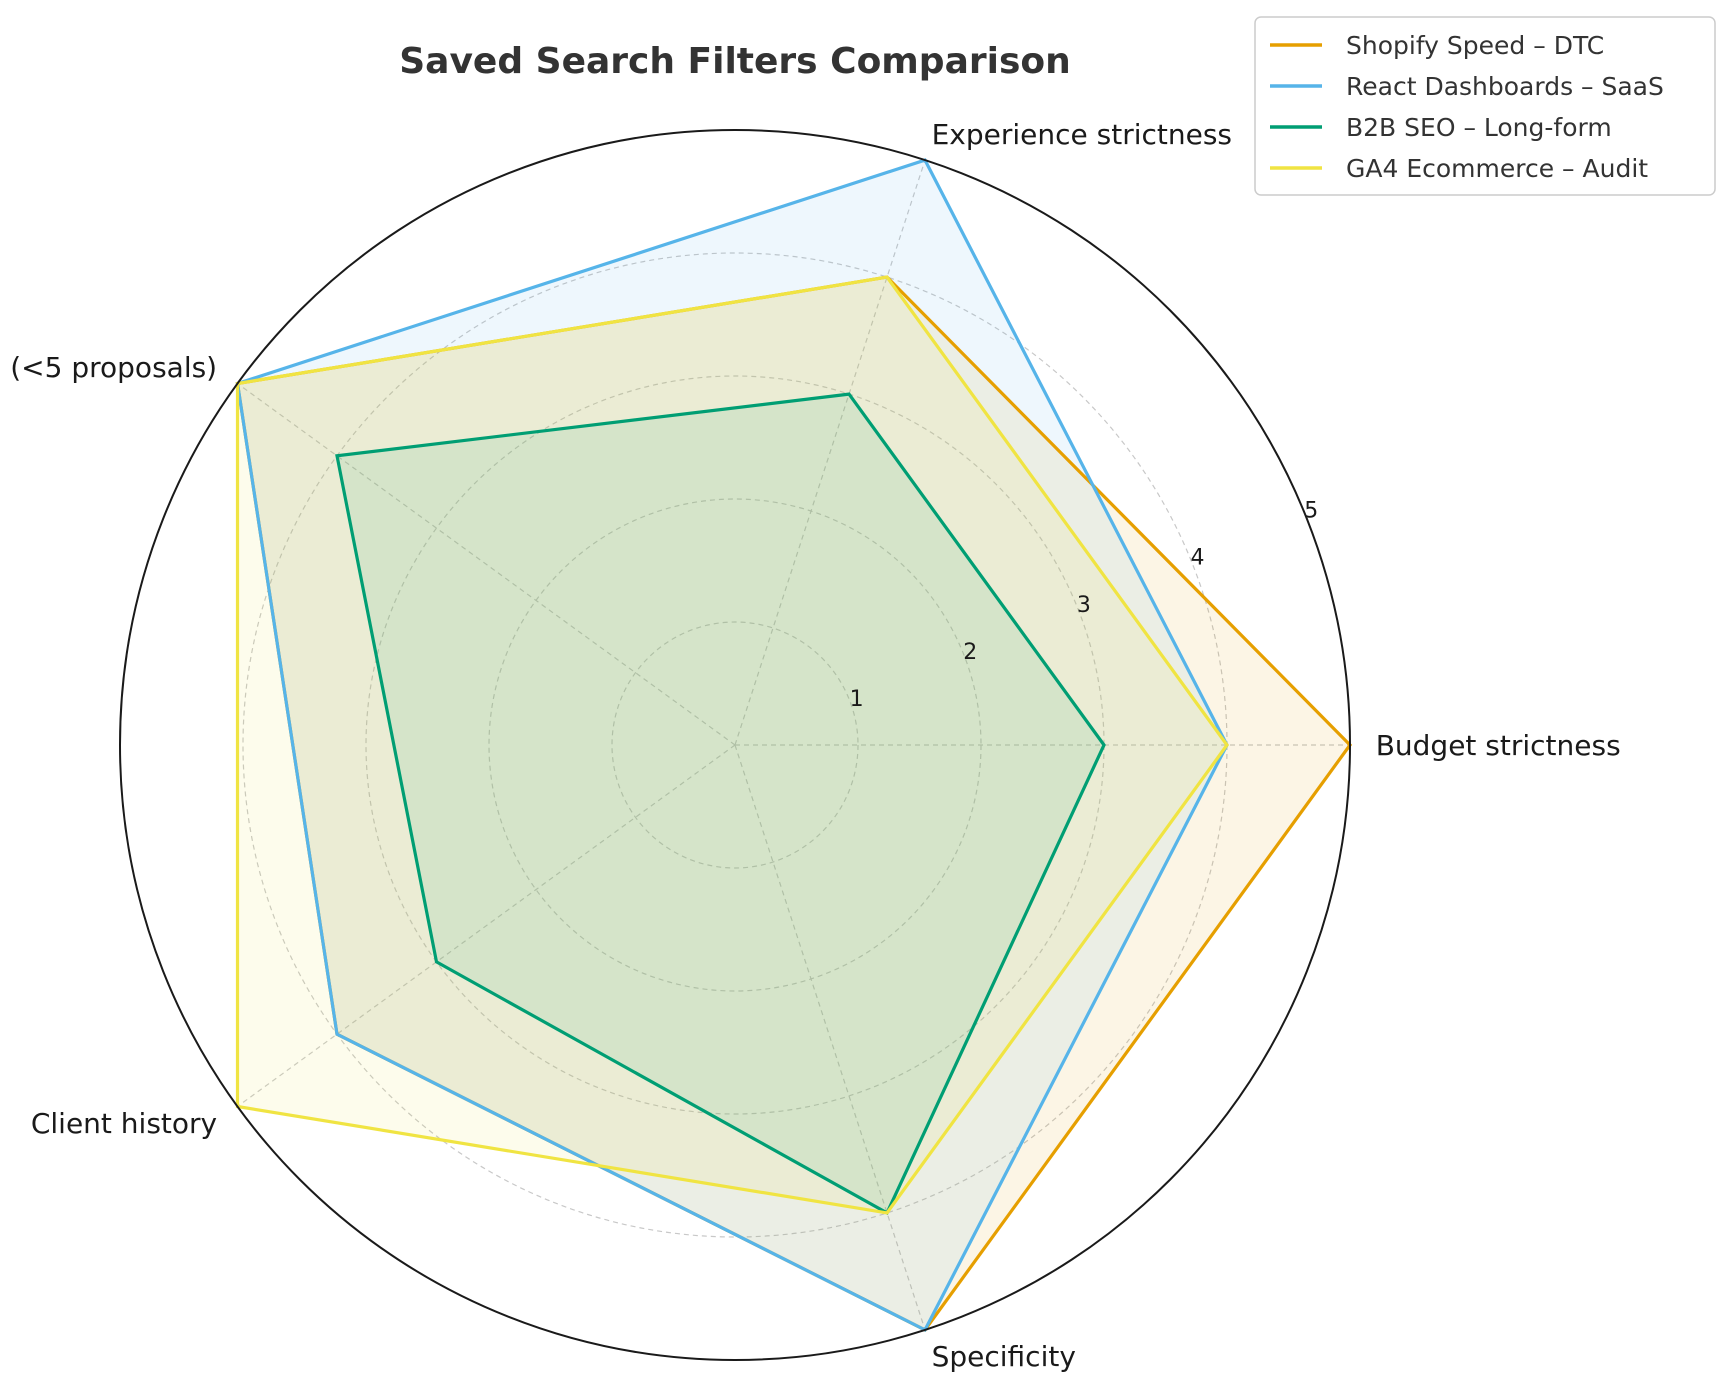  What do you see at coordinates (108, 367) in the screenshot?
I see `axis-label-2: Freshness (<5 proposals)` at bounding box center [108, 367].